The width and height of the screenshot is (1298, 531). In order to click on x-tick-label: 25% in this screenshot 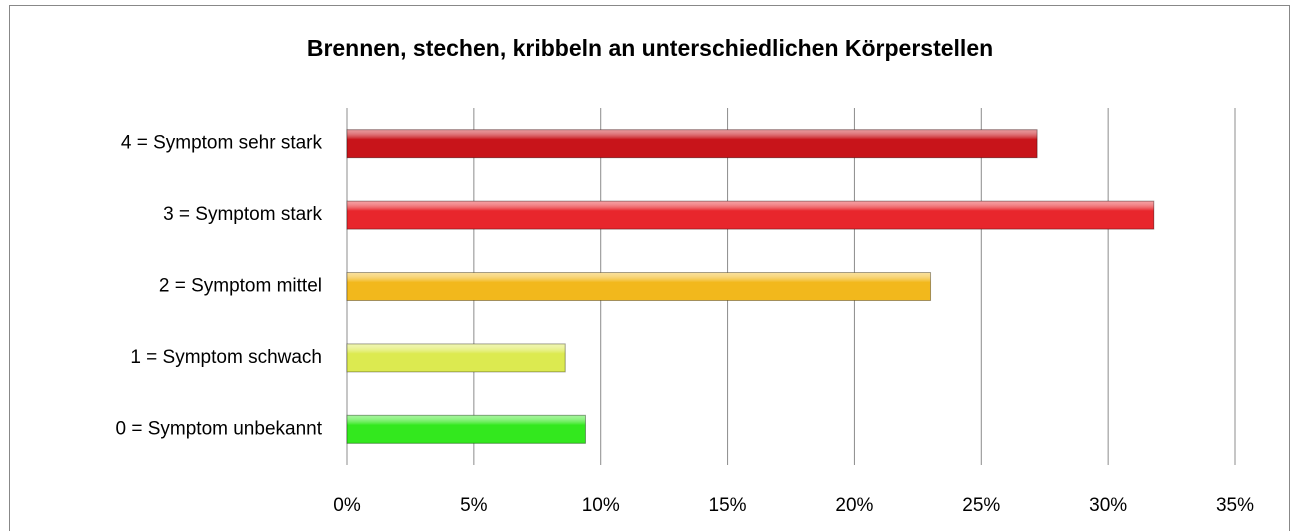, I will do `click(981, 505)`.